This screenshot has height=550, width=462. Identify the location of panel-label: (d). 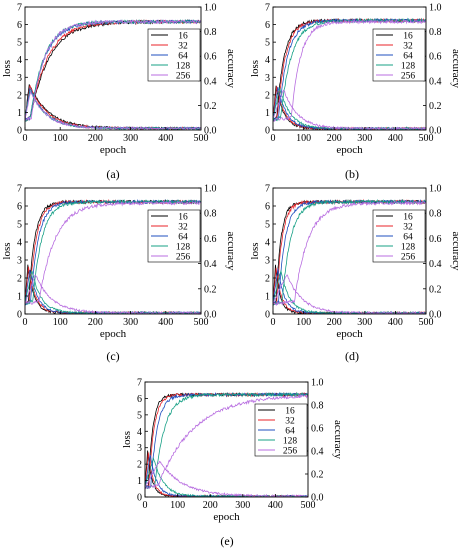
(352, 356).